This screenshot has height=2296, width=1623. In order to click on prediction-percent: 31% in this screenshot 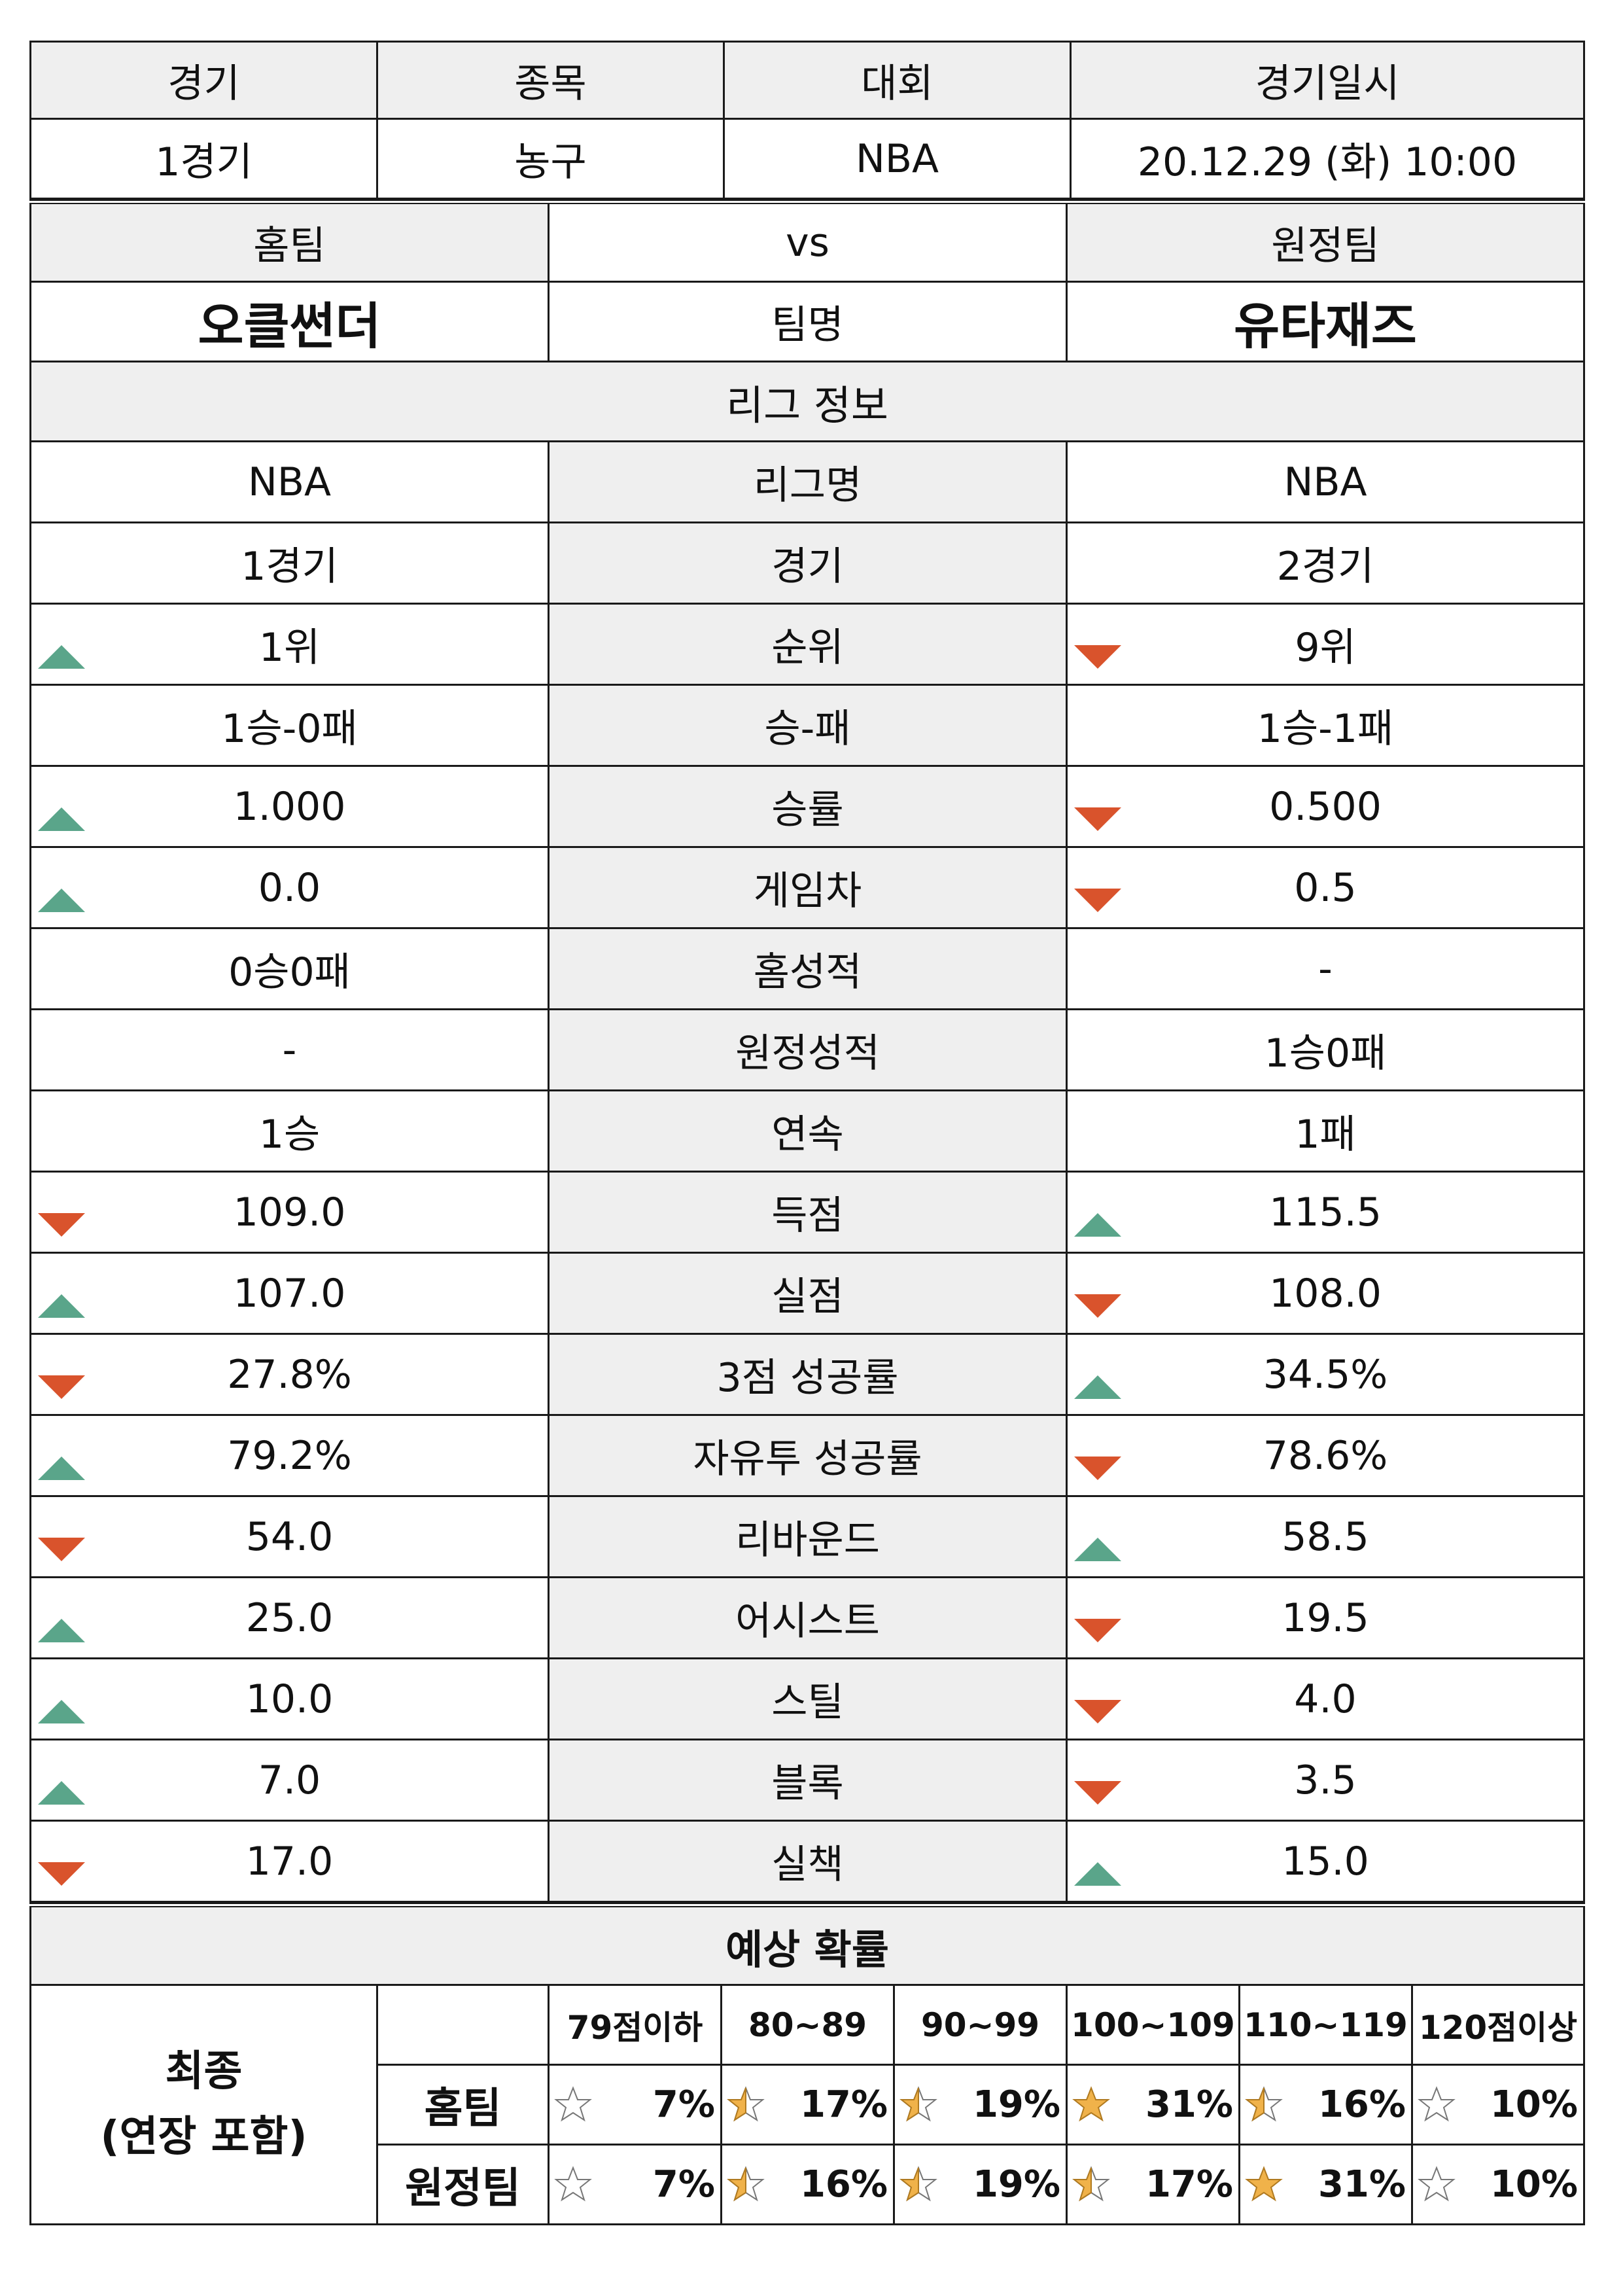, I will do `click(1362, 2184)`.